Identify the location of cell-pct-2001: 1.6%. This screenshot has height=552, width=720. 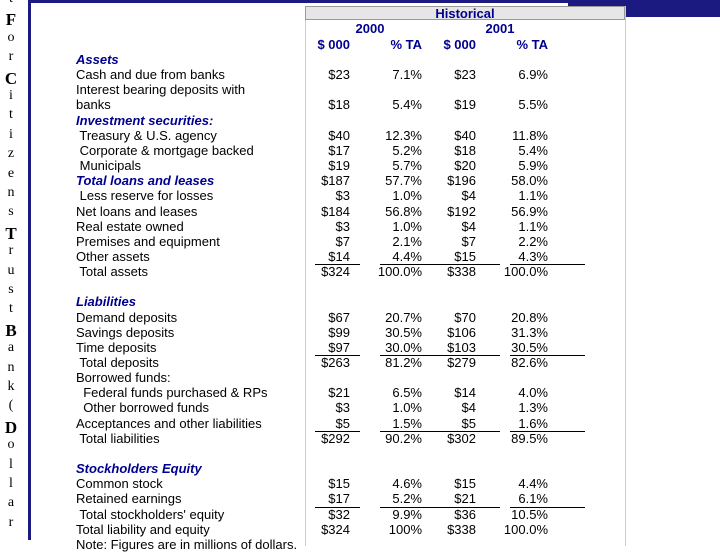
(533, 423).